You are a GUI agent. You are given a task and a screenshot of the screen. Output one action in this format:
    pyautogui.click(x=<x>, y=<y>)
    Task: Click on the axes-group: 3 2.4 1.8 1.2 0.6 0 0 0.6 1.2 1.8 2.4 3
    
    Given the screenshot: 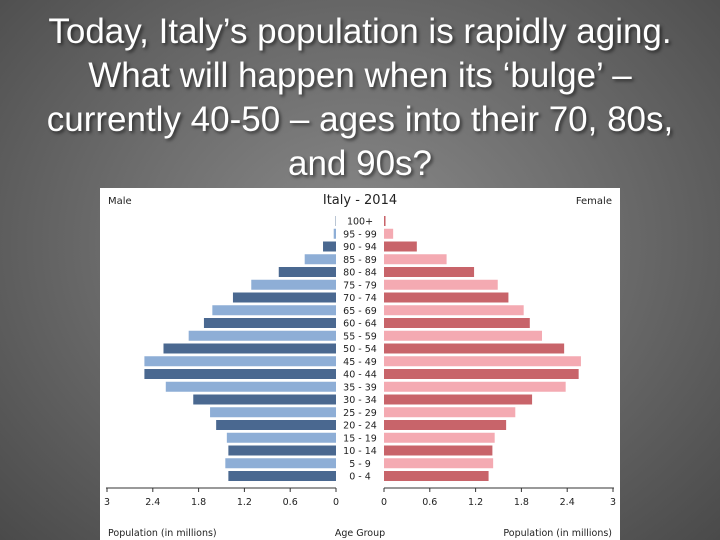 What is the action you would take?
    pyautogui.click(x=360, y=497)
    